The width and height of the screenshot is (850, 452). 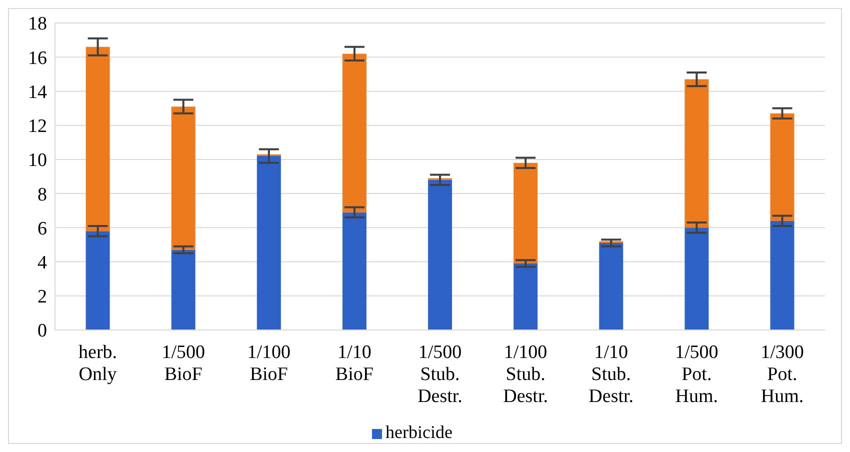 What do you see at coordinates (37, 127) in the screenshot?
I see `y-tick-label: 12` at bounding box center [37, 127].